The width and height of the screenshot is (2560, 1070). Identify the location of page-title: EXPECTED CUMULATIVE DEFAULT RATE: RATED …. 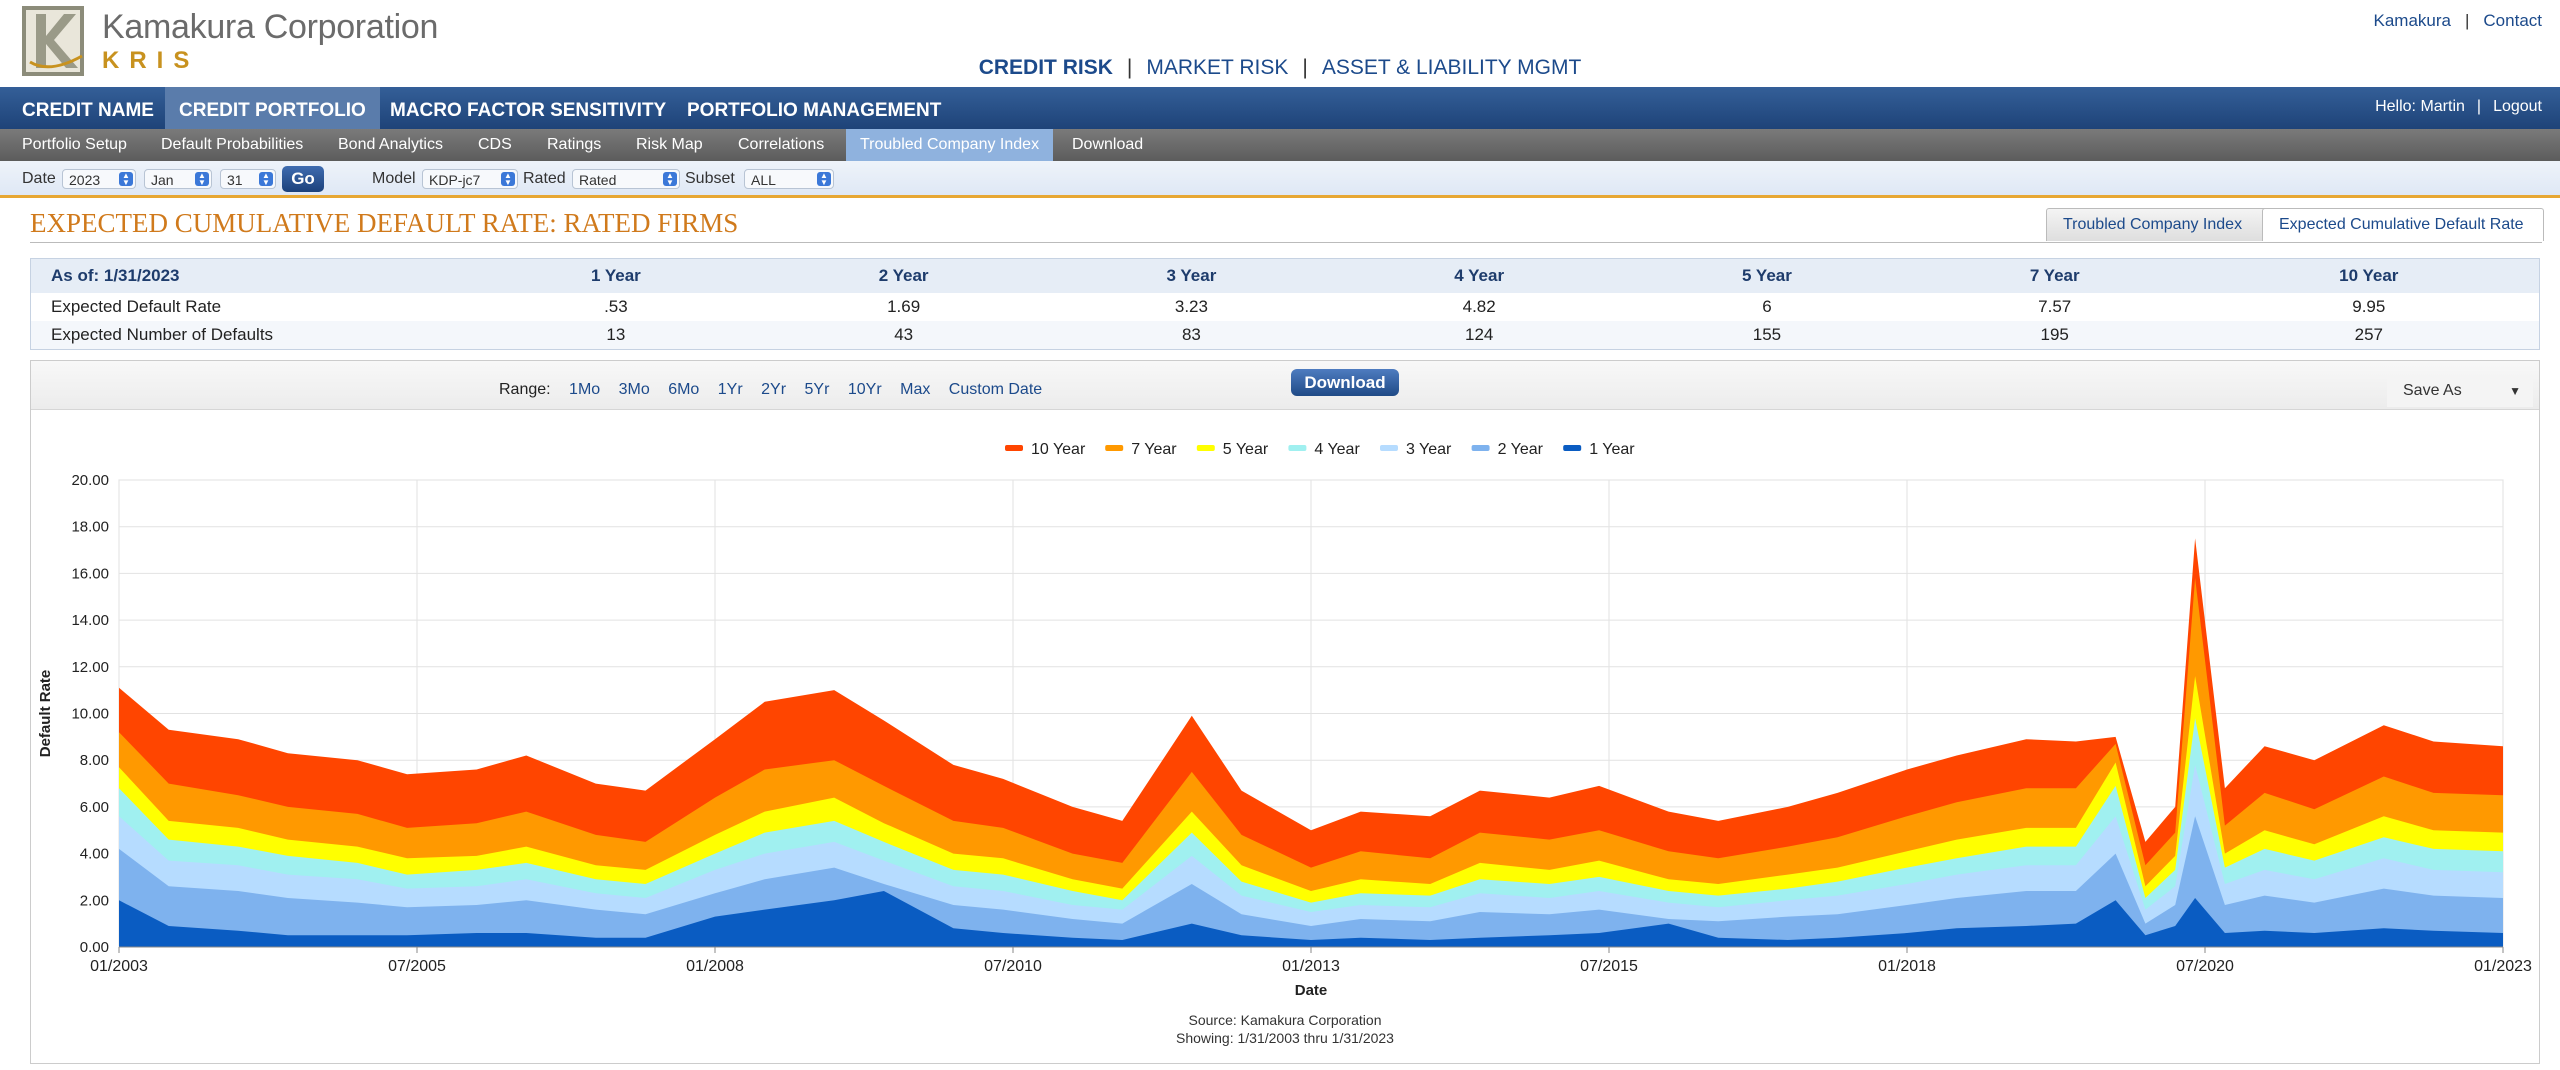
(384, 223).